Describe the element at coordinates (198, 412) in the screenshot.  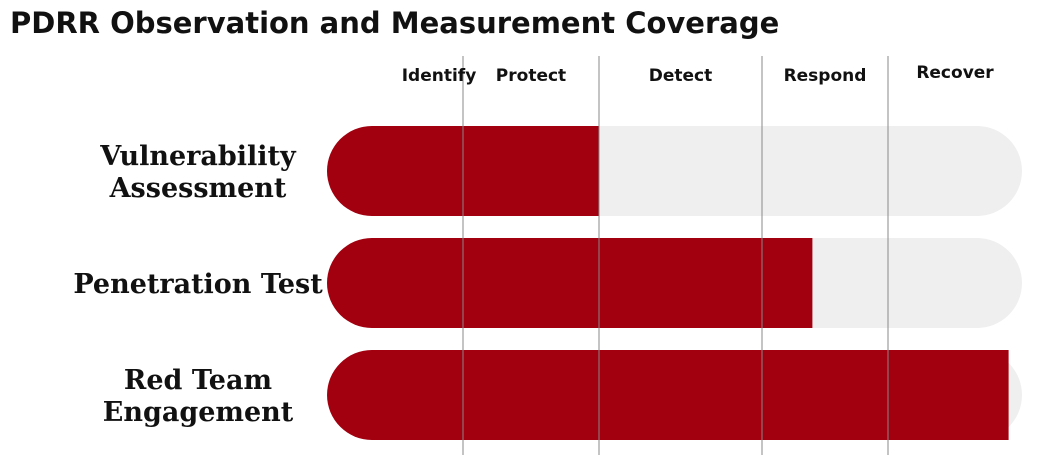
I see `row-label-3-line-2: Engagement` at that location.